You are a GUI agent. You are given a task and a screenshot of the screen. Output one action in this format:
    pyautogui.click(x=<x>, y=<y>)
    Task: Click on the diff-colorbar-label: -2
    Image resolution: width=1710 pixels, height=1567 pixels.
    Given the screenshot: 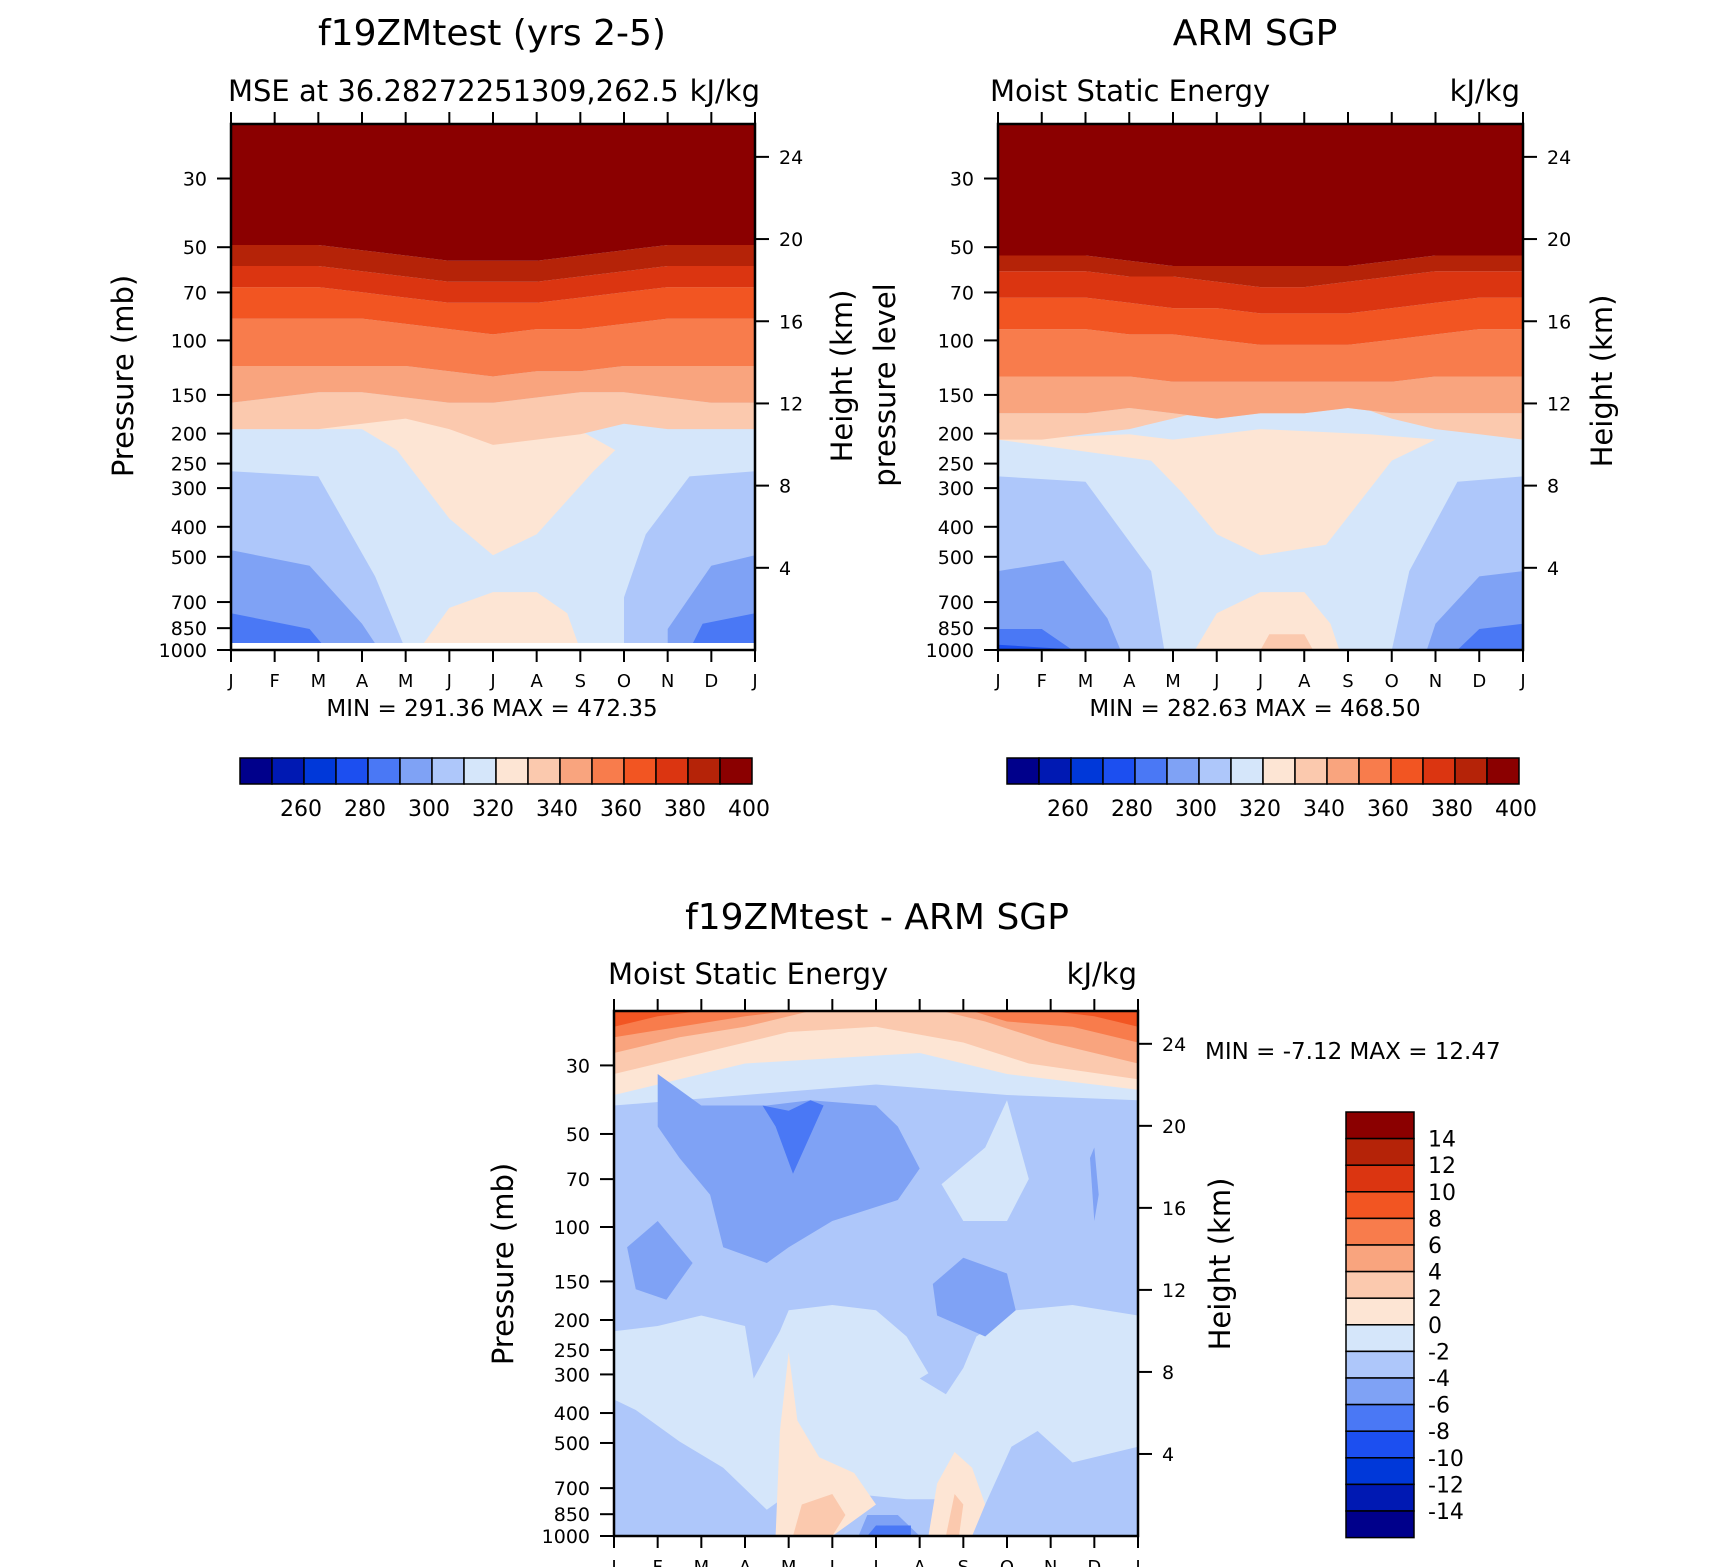 What is the action you would take?
    pyautogui.click(x=1439, y=1352)
    